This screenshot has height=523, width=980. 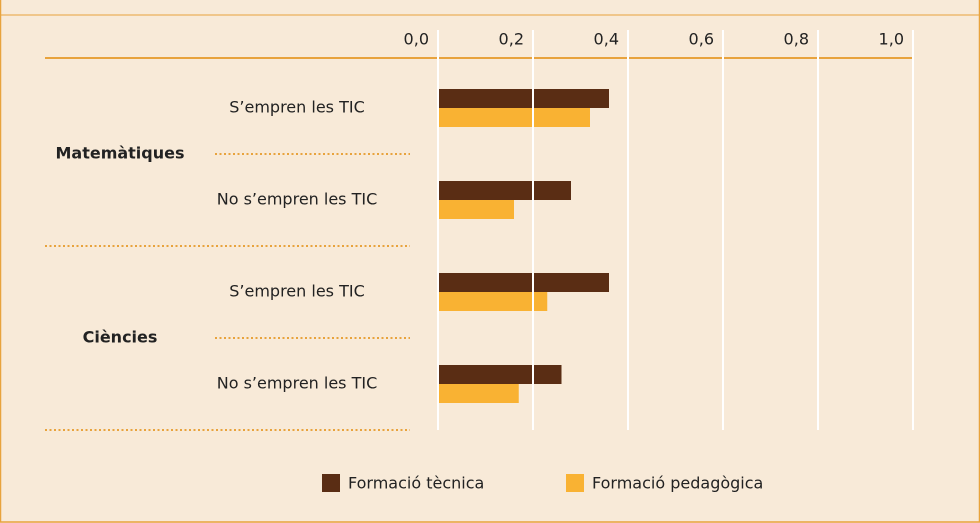 I want to click on x-tick-label: 0,6, so click(x=701, y=39).